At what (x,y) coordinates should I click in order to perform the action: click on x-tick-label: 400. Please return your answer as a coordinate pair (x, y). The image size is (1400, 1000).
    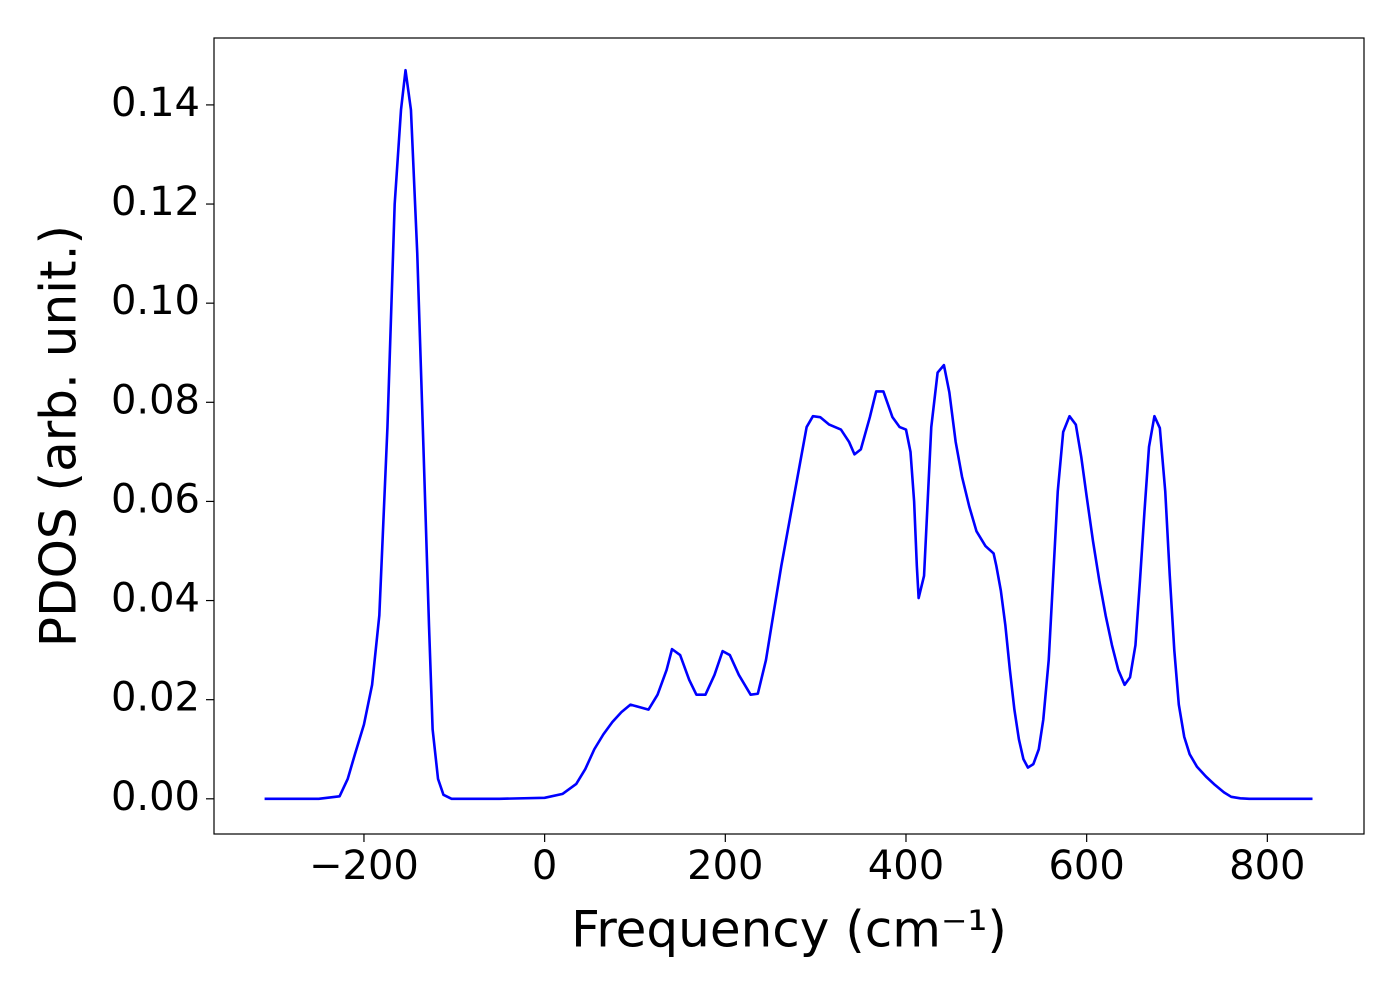
    Looking at the image, I should click on (906, 866).